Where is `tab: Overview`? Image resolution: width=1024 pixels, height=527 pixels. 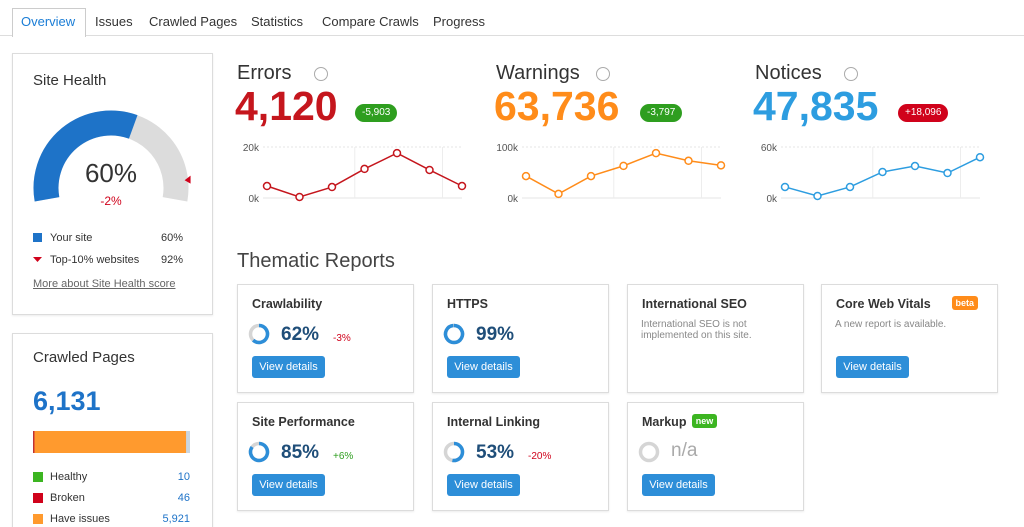 tab: Overview is located at coordinates (48, 21).